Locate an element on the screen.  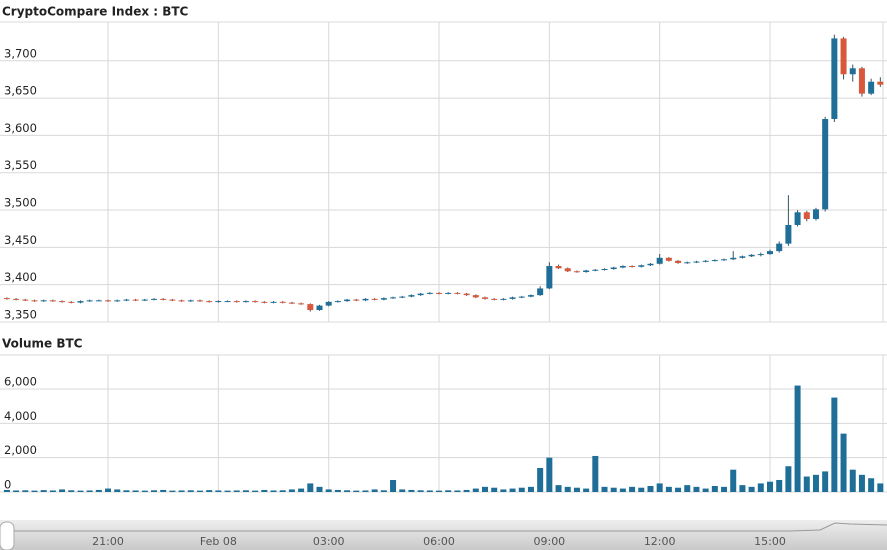
x-tick-label: 21:00 is located at coordinates (108, 541).